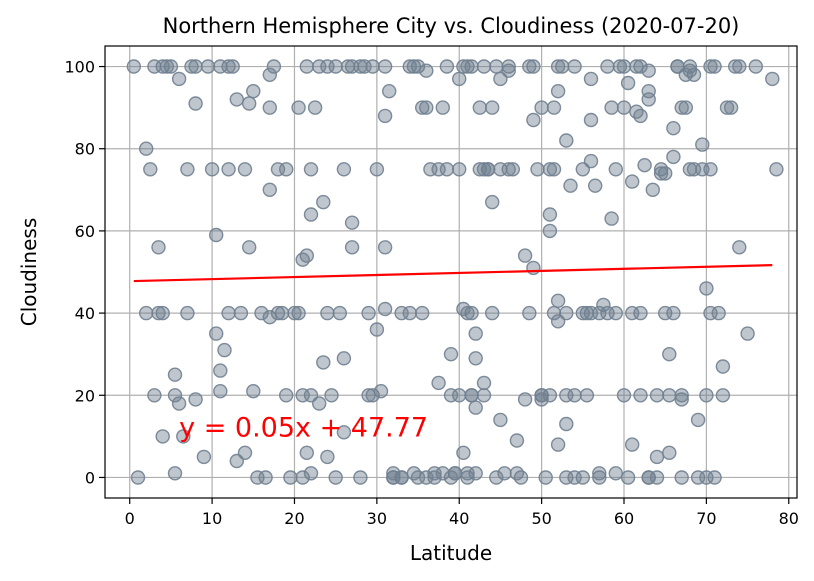 The height and width of the screenshot is (581, 814). I want to click on x-tick-label: 40, so click(459, 518).